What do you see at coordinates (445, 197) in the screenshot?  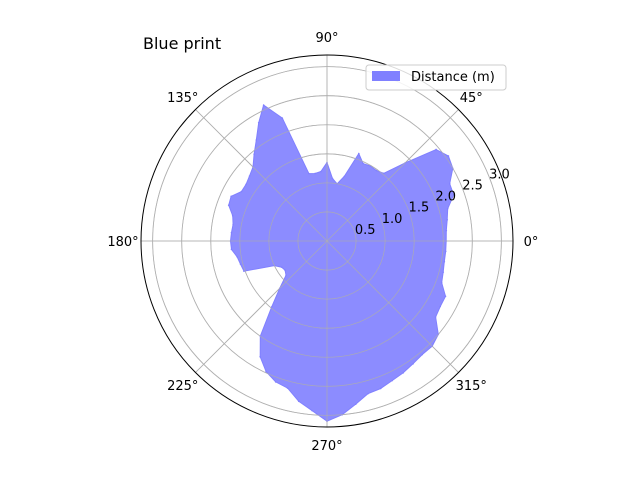 I see `r-tick-label: 2.0` at bounding box center [445, 197].